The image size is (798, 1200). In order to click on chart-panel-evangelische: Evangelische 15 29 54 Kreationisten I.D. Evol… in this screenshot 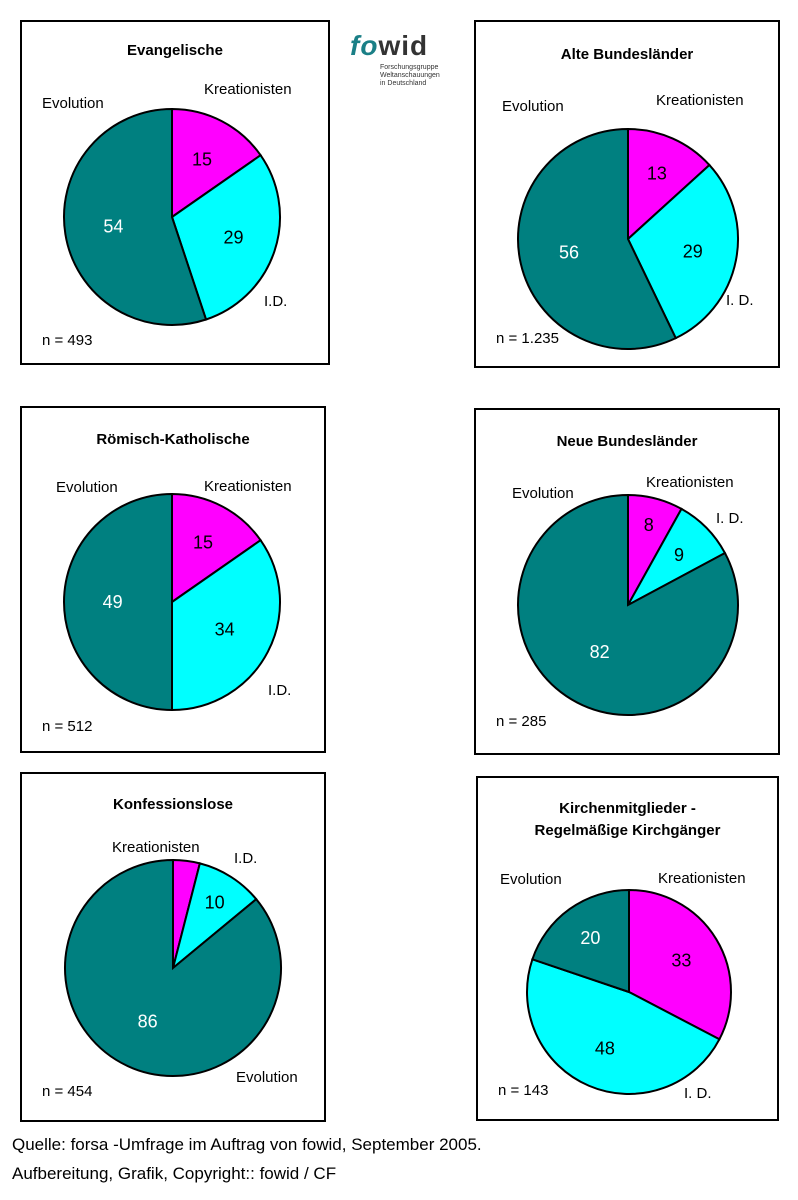, I will do `click(175, 192)`.